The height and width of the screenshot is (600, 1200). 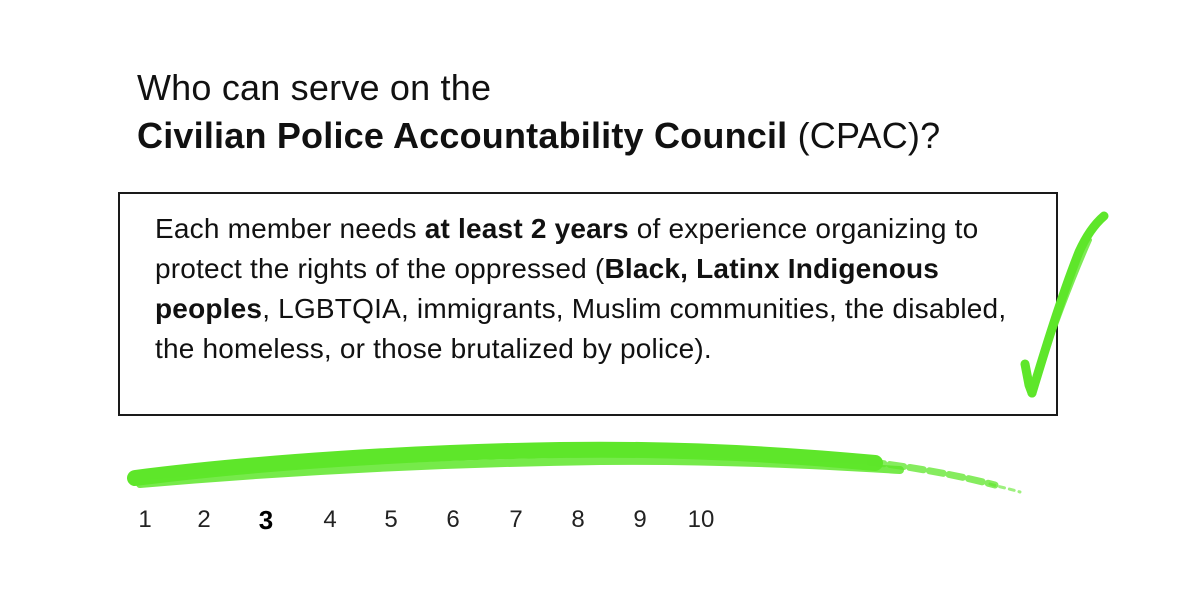 What do you see at coordinates (391, 519) in the screenshot?
I see `page-number-5: 5` at bounding box center [391, 519].